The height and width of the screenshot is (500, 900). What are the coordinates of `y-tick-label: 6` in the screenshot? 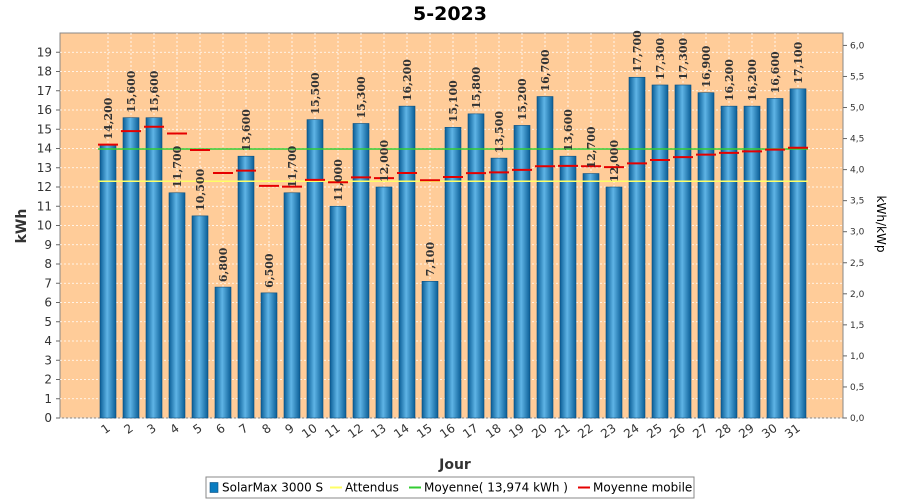 It's located at (48, 303).